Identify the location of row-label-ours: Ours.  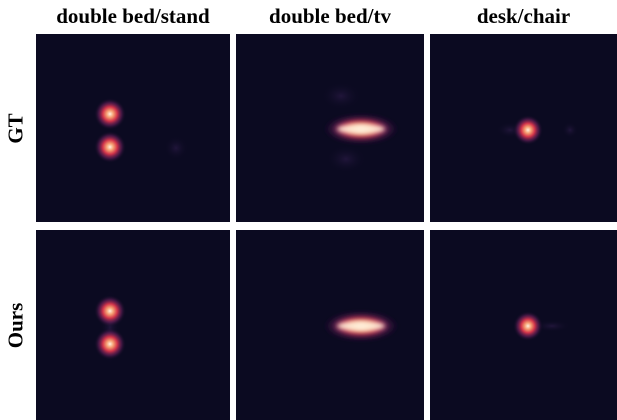
(16, 325).